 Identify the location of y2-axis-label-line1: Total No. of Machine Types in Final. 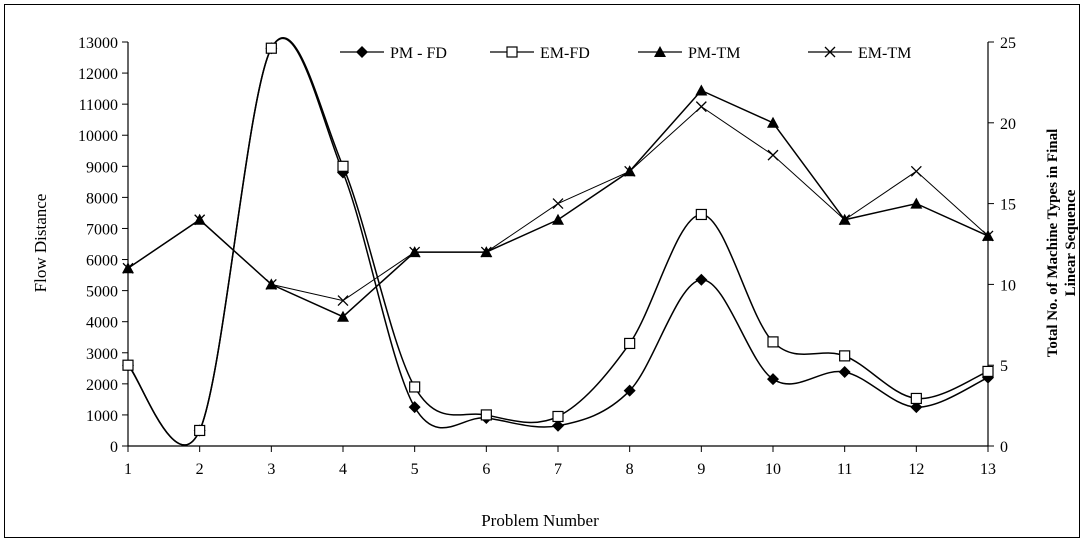
(1053, 243).